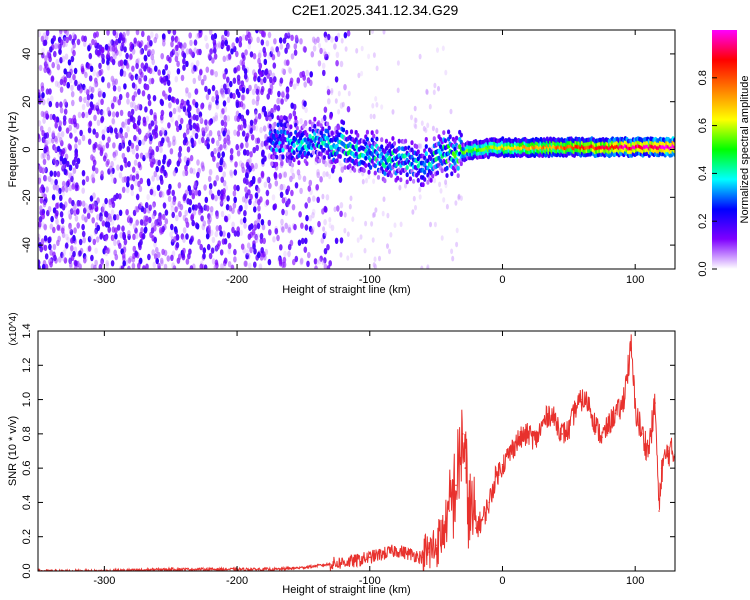 This screenshot has width=750, height=600. I want to click on y-tick-label: 0.8, so click(27, 433).